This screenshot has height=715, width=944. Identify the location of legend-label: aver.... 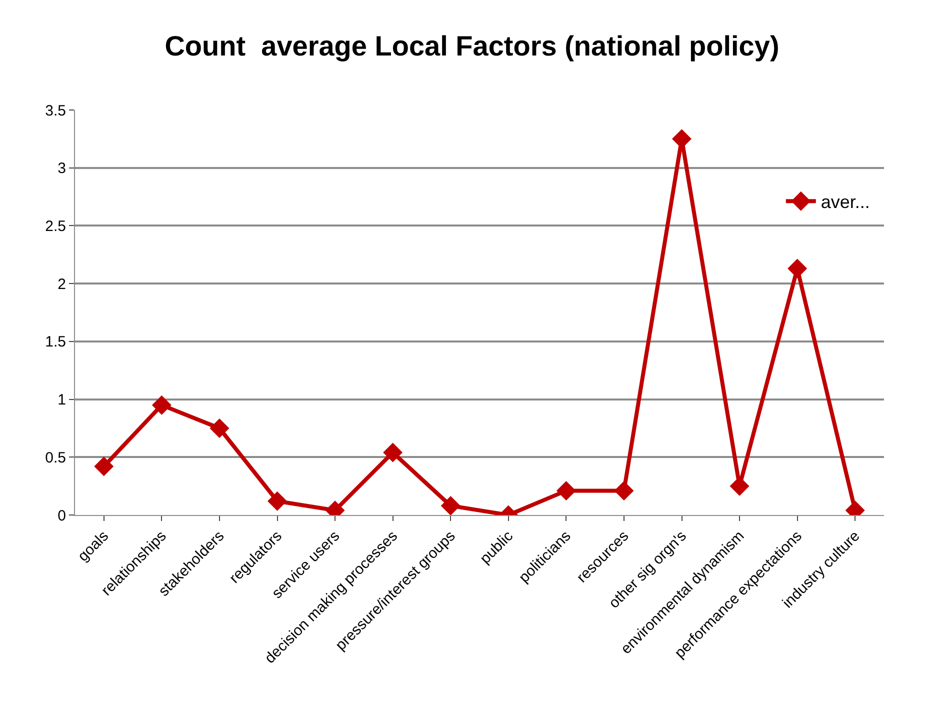
(845, 202).